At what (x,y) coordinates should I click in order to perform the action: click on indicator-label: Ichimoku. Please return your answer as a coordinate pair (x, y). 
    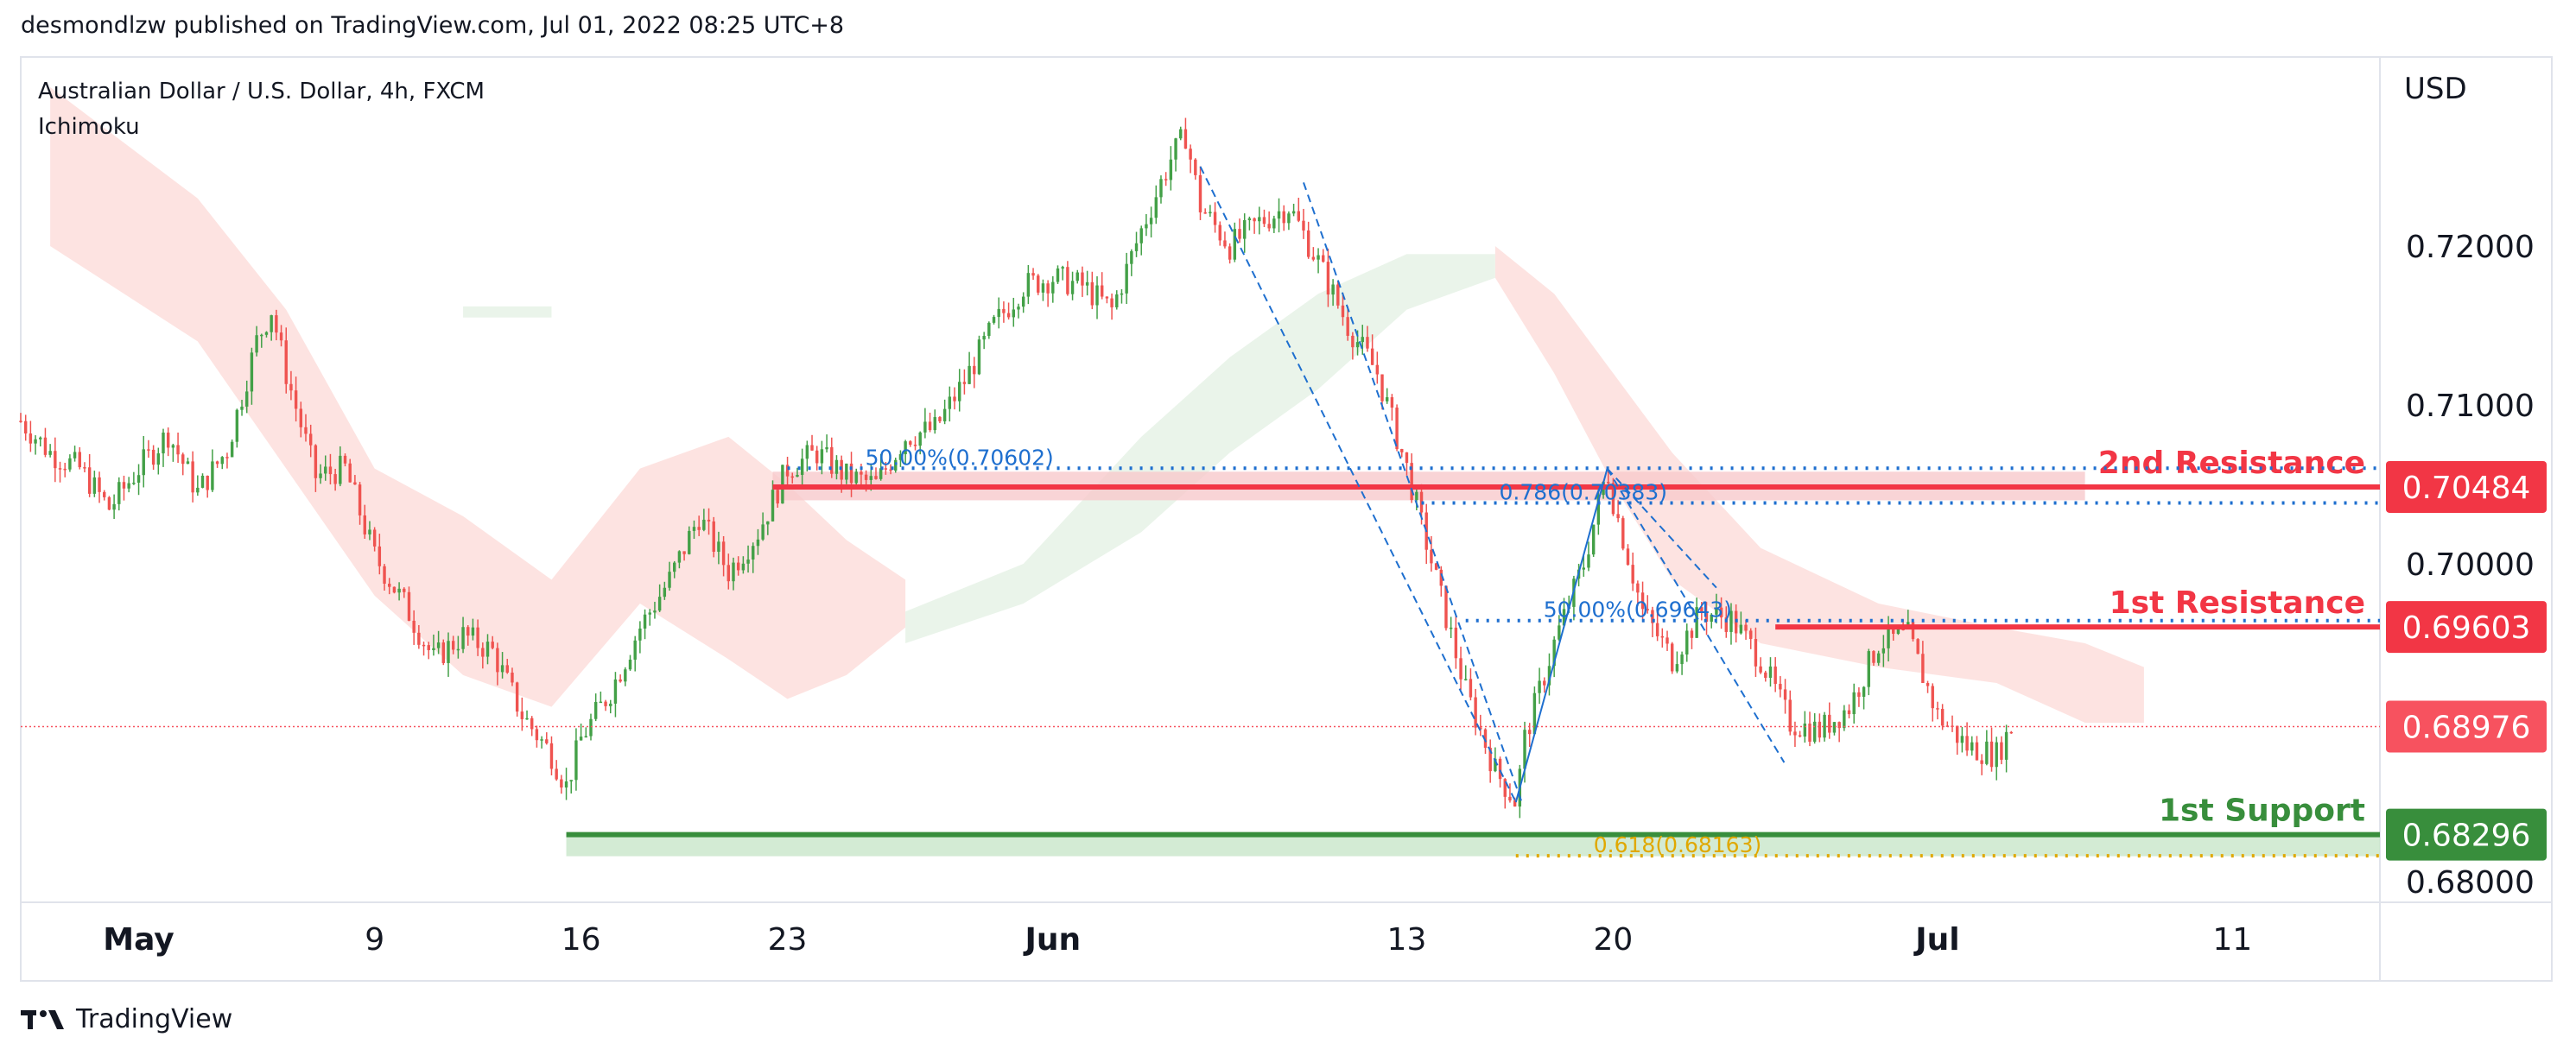
    Looking at the image, I should click on (89, 127).